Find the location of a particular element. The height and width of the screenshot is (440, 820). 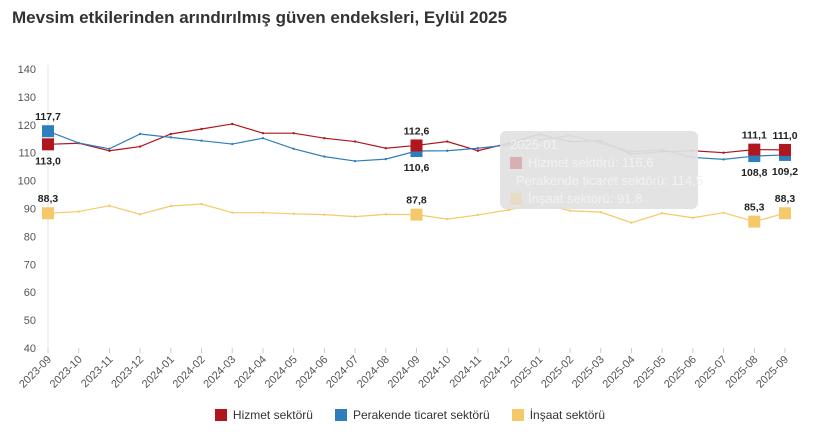

x-tick-label: 2023-09 is located at coordinates (35, 372).